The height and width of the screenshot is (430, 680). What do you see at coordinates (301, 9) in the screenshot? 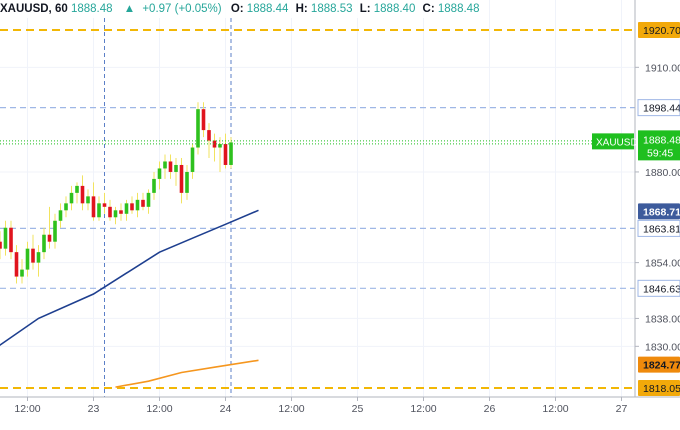
I see `high-label: H:` at bounding box center [301, 9].